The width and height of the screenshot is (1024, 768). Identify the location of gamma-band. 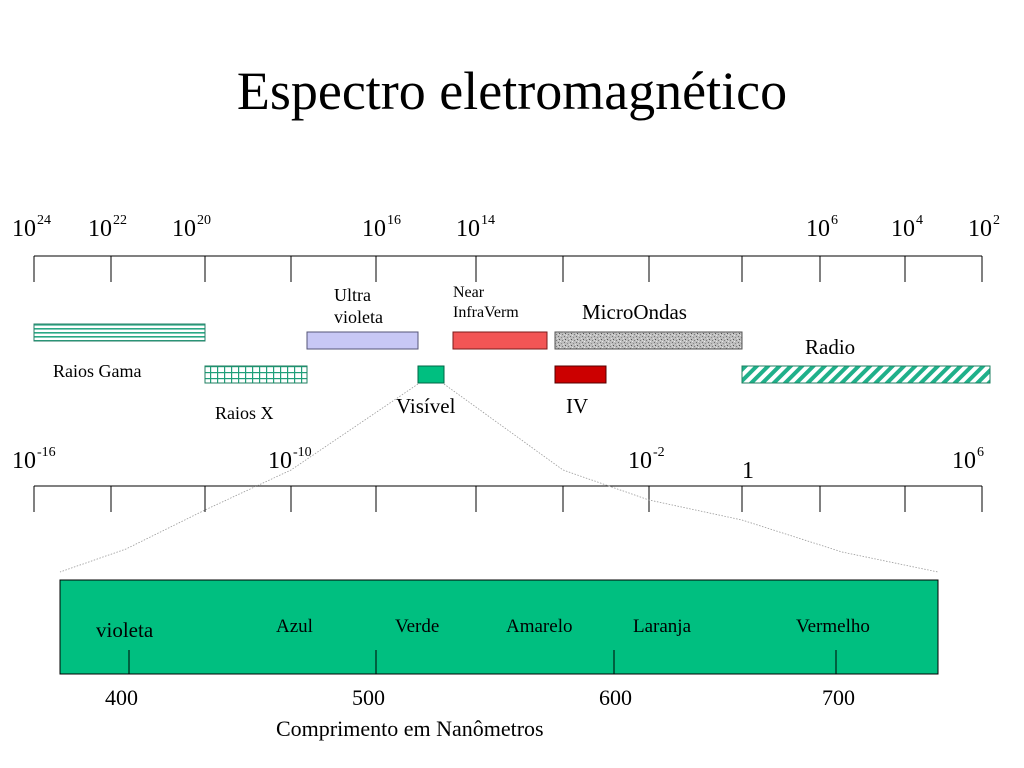
(119, 332).